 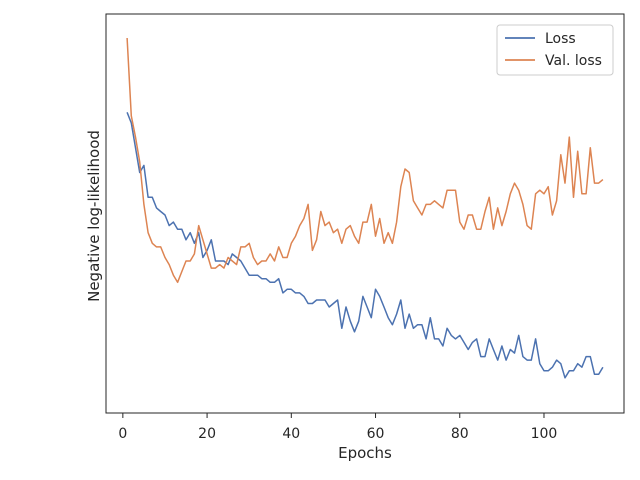 What do you see at coordinates (555, 50) in the screenshot?
I see `legend: Loss Val. loss` at bounding box center [555, 50].